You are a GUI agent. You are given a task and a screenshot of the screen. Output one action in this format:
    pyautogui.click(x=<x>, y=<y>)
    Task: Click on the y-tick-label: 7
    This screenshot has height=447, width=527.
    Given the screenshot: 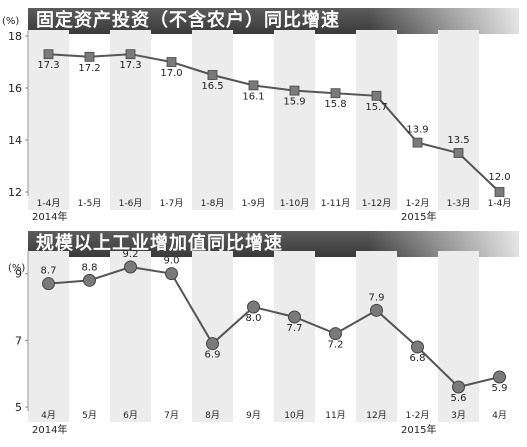 What is the action you would take?
    pyautogui.click(x=18, y=340)
    